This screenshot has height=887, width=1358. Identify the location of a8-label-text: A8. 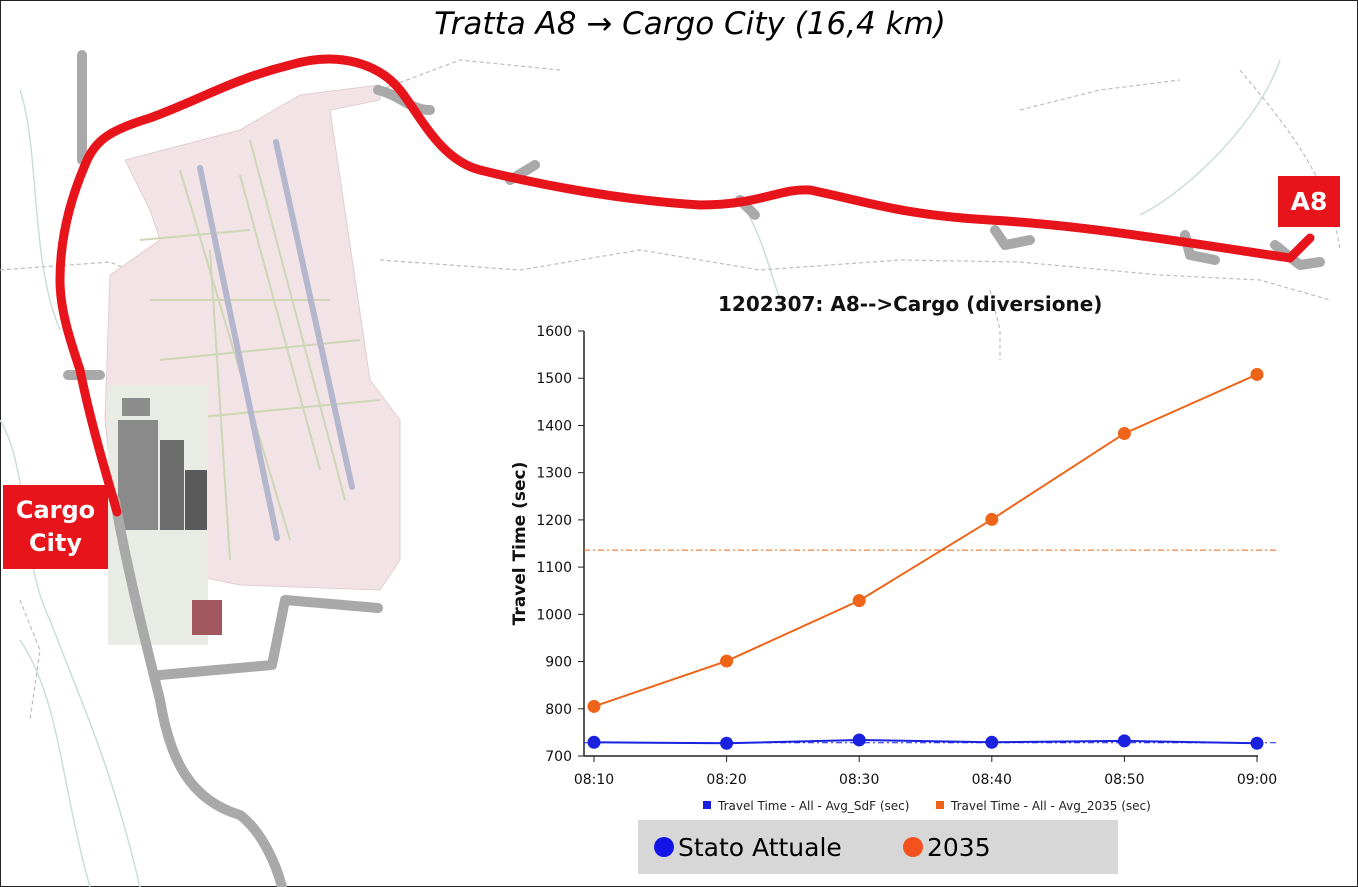
(1309, 201).